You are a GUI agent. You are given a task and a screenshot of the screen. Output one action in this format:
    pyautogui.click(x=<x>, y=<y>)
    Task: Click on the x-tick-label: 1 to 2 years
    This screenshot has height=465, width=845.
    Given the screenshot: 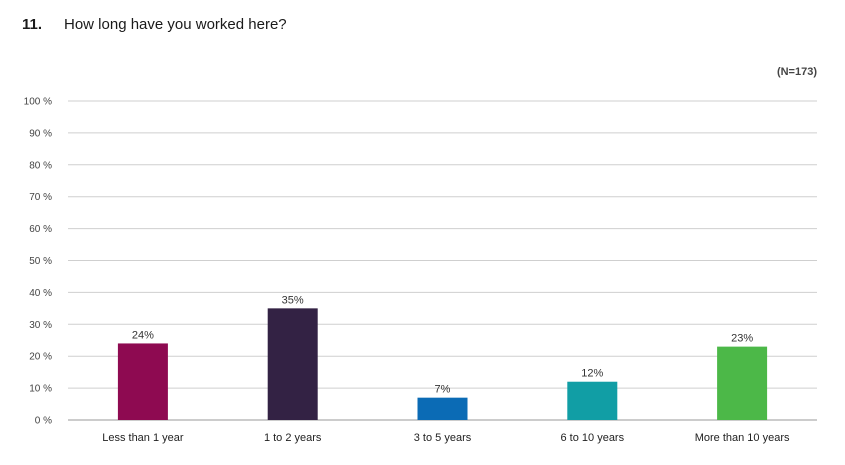 What is the action you would take?
    pyautogui.click(x=293, y=438)
    